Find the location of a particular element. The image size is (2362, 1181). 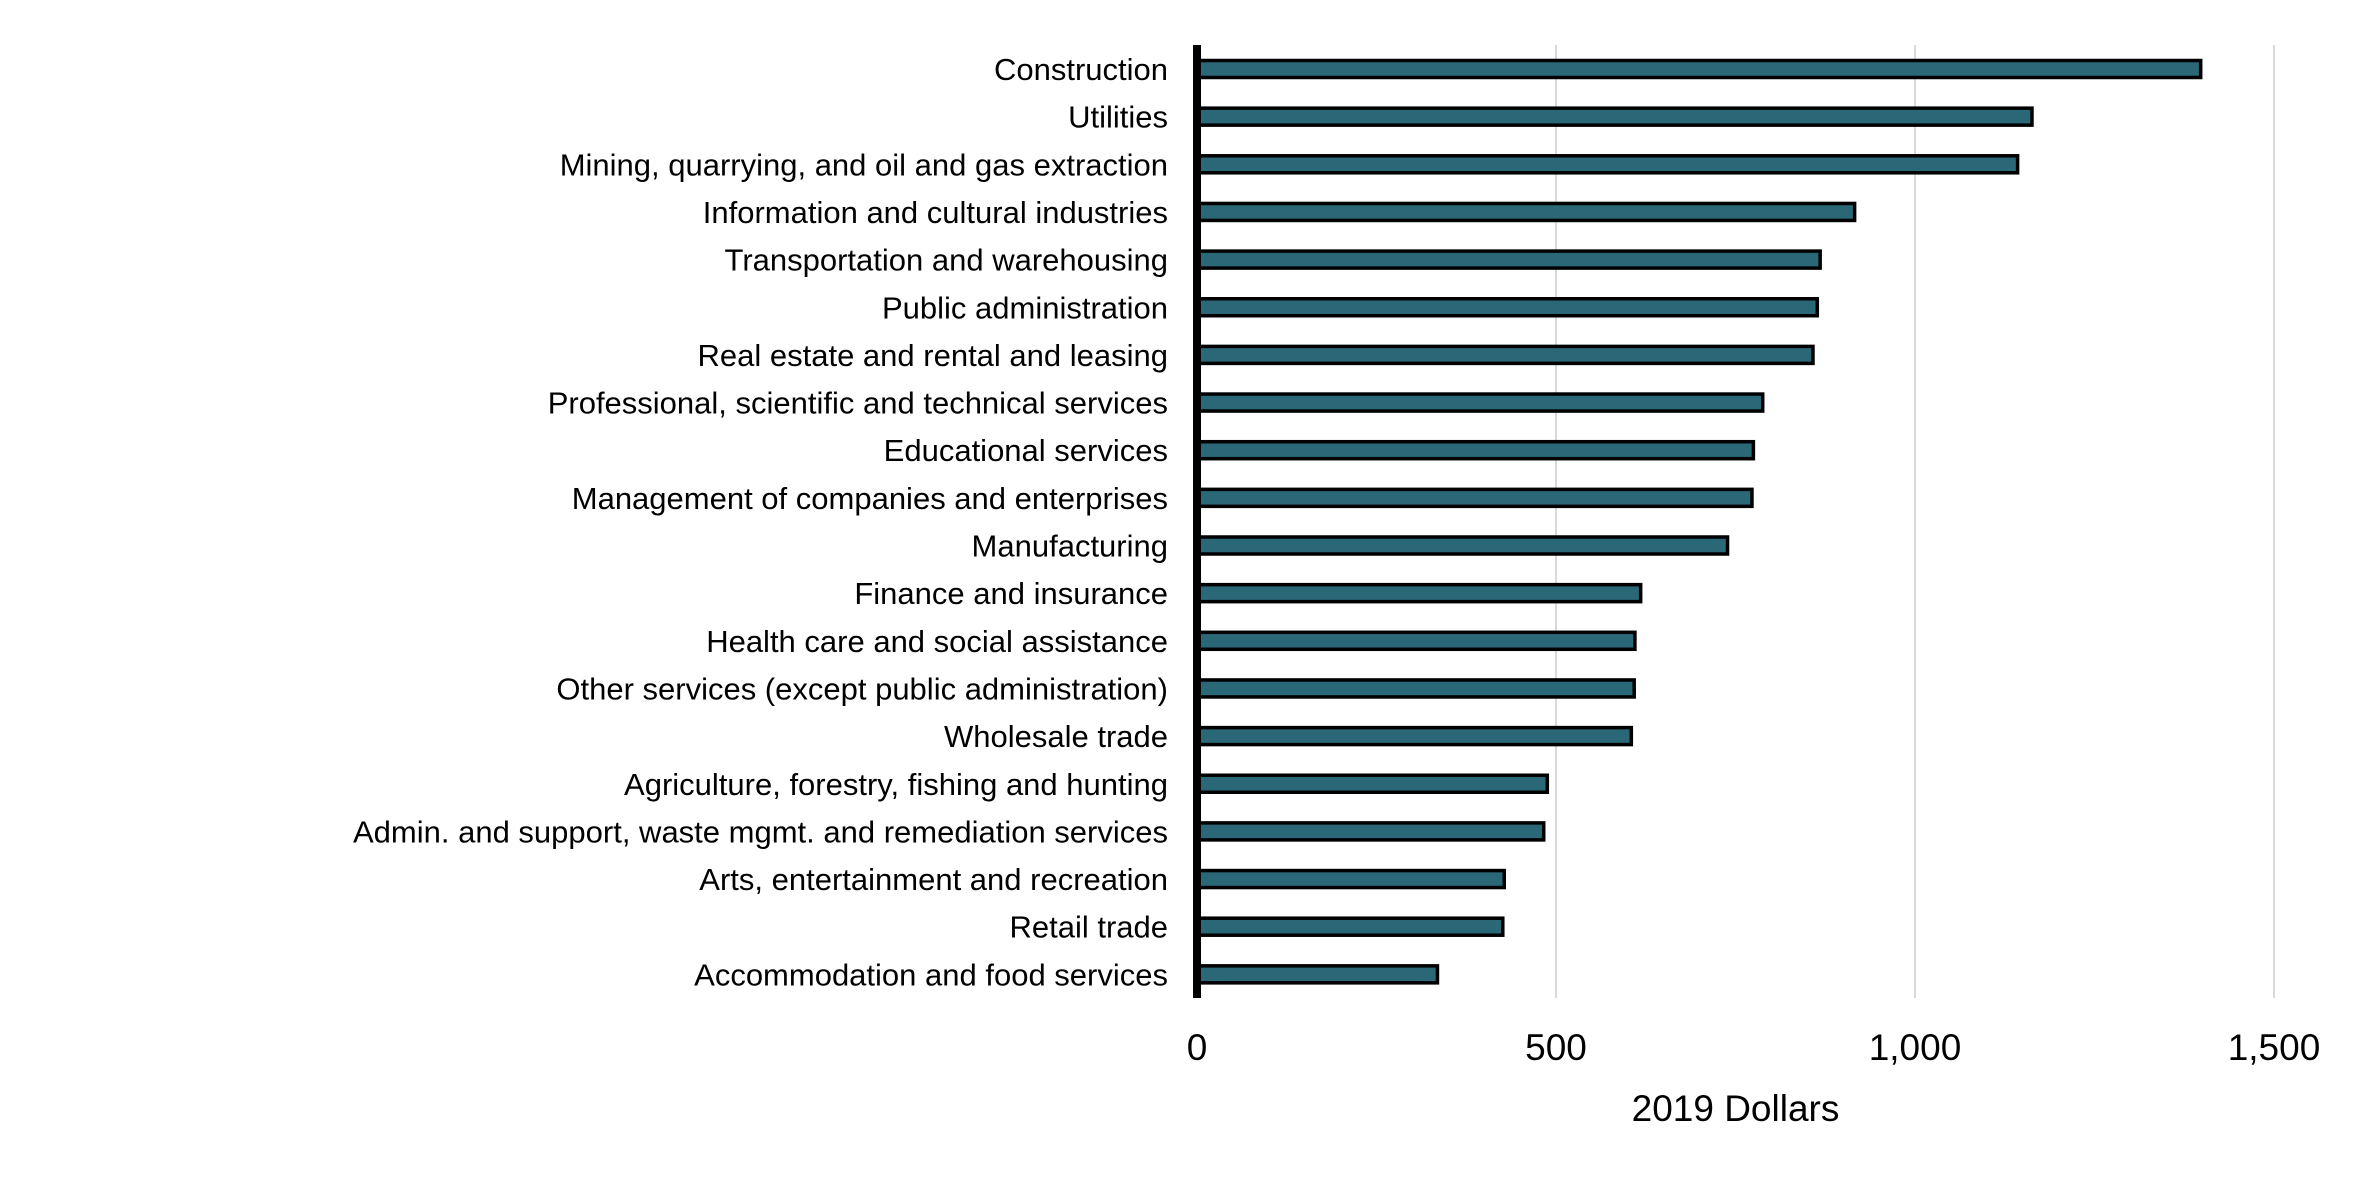

category-label: Finance and insurance is located at coordinates (1011, 593).